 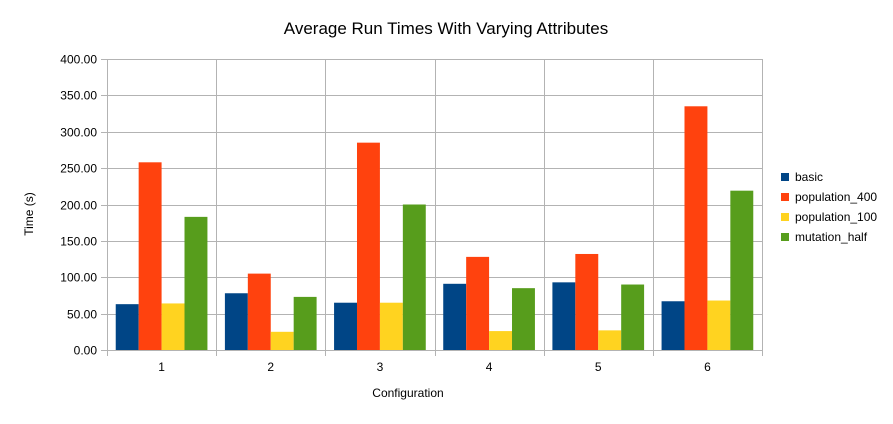 What do you see at coordinates (380, 367) in the screenshot?
I see `x-tick-label: 3` at bounding box center [380, 367].